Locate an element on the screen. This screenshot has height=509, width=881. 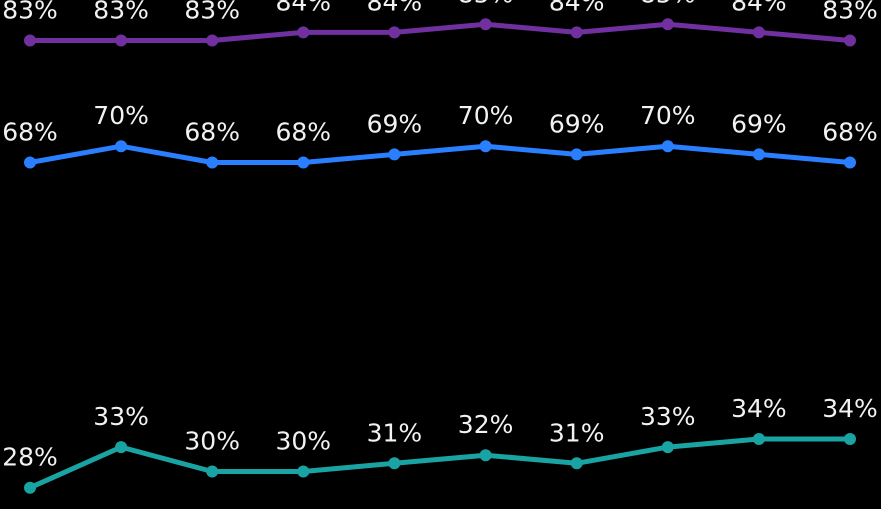
data-label: 32% is located at coordinates (486, 424).